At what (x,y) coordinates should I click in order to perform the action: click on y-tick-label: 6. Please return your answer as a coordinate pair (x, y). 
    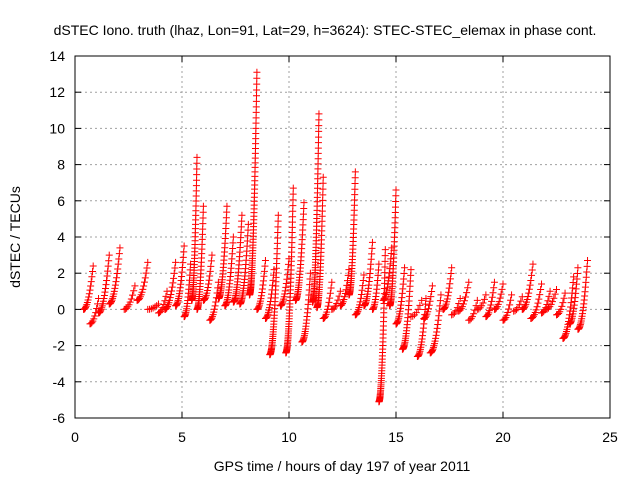
    Looking at the image, I should click on (61, 201).